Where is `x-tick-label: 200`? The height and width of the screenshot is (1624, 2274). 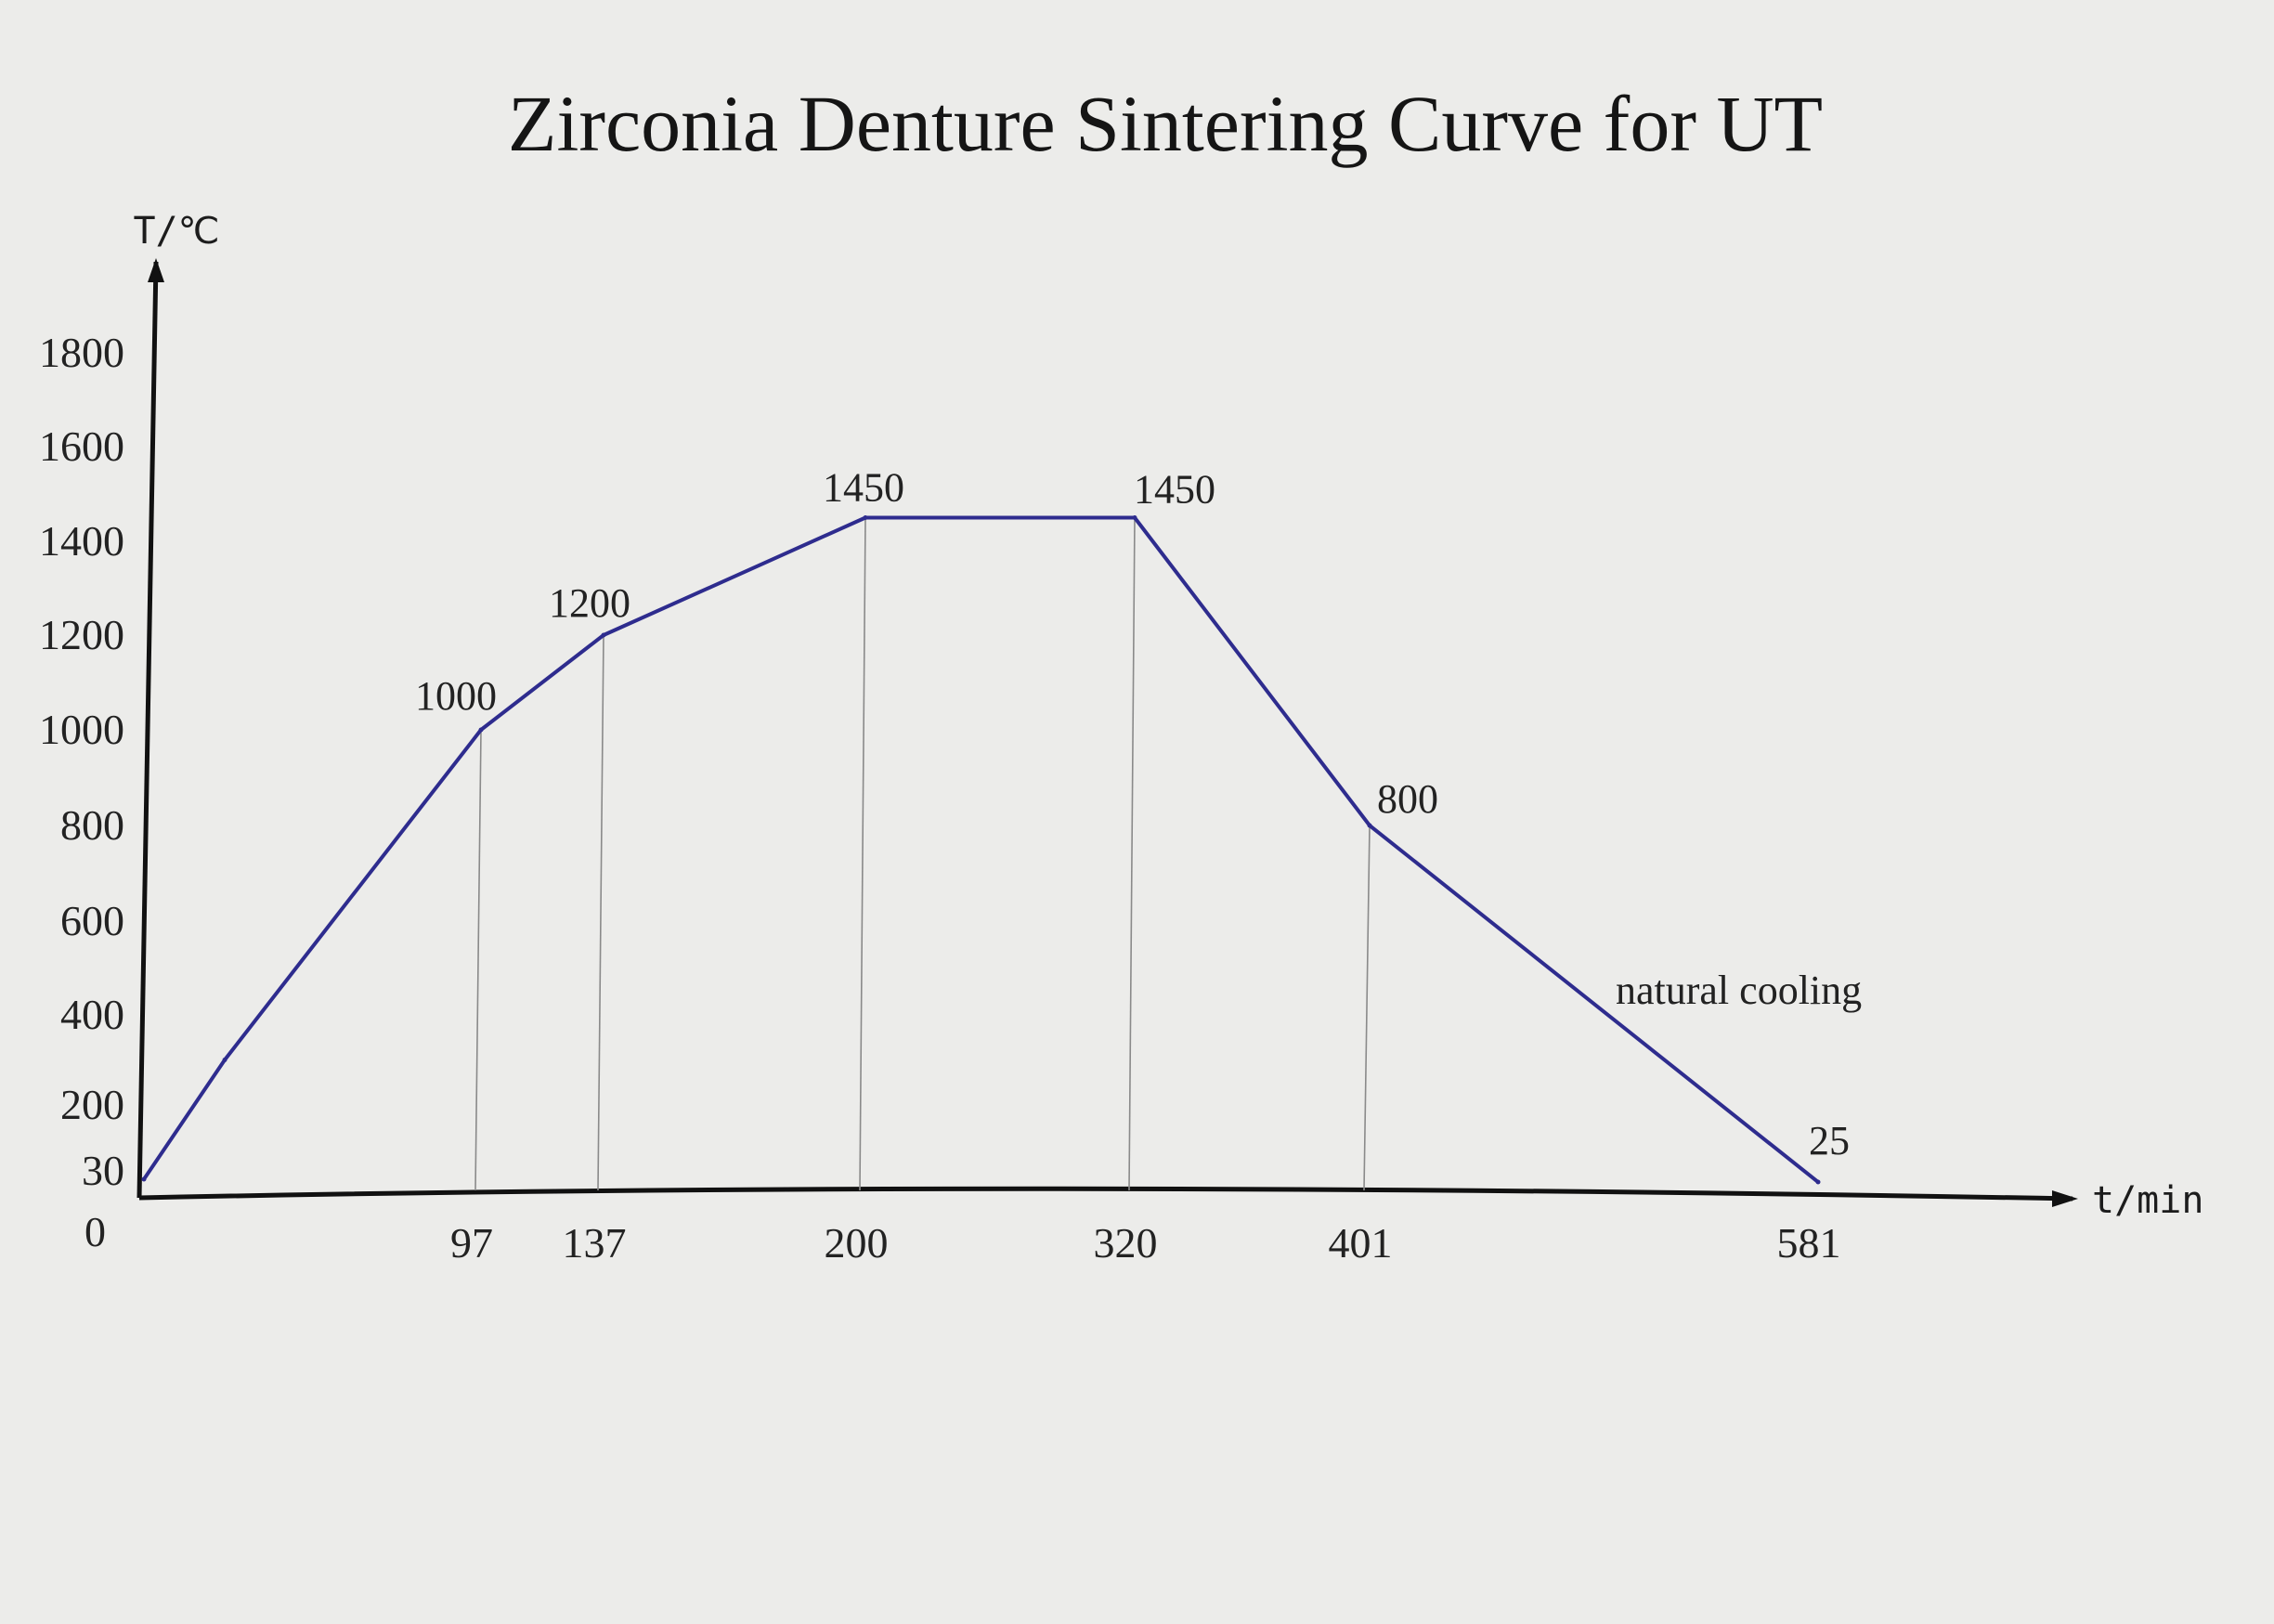
x-tick-label: 200 is located at coordinates (857, 1243).